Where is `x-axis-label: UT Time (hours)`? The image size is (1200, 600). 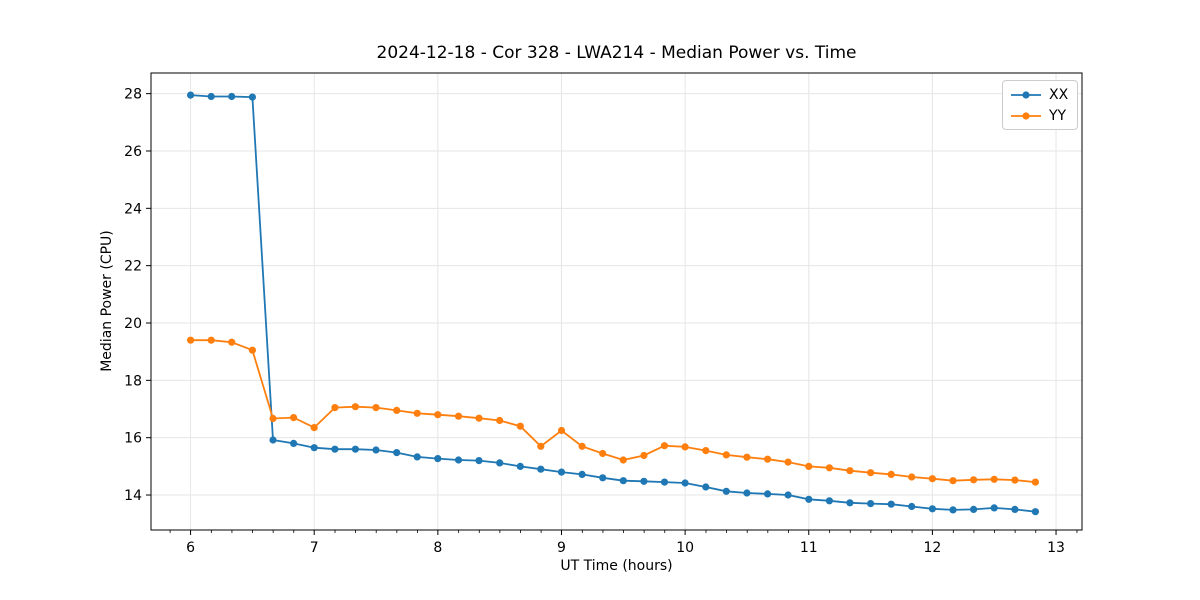 x-axis-label: UT Time (hours) is located at coordinates (616, 566).